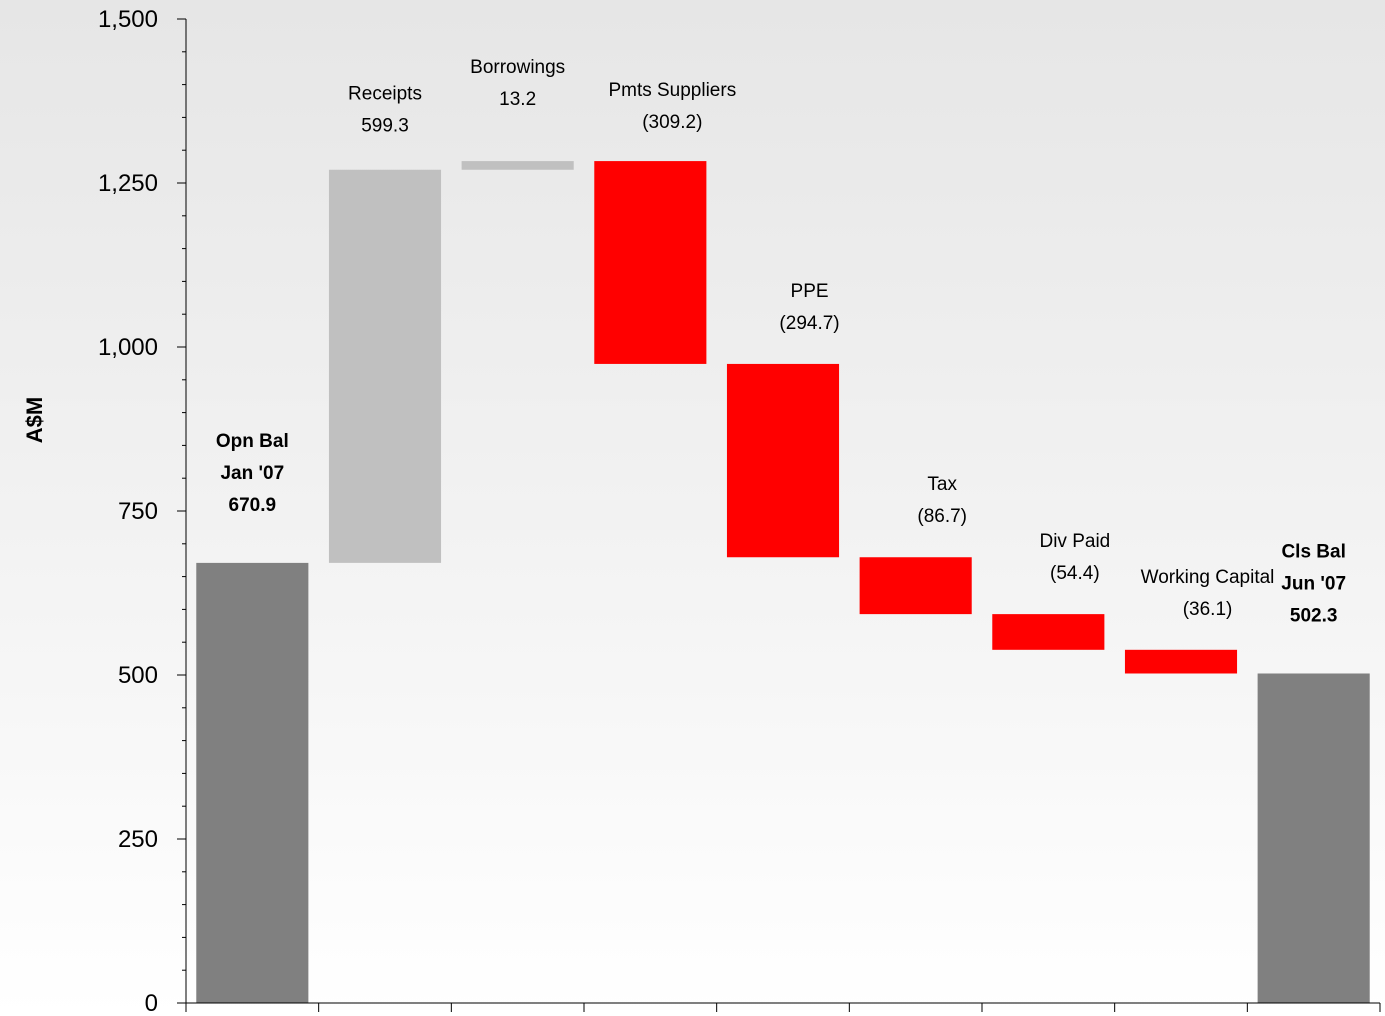  What do you see at coordinates (151, 1003) in the screenshot?
I see `y-tick-label: 0` at bounding box center [151, 1003].